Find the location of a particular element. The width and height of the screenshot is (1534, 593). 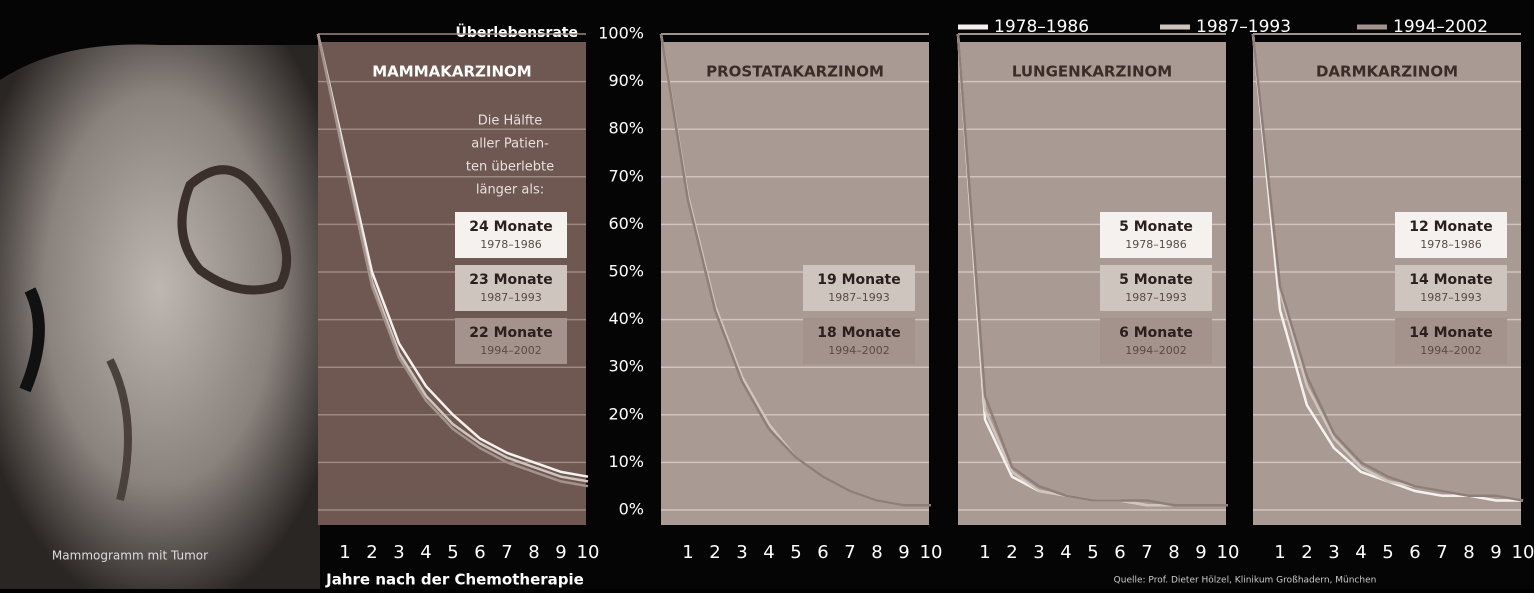

y-tick-label: 60% is located at coordinates (626, 223).